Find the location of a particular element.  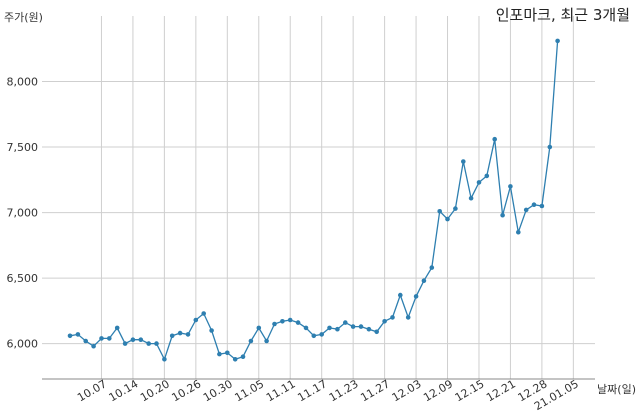

x-tick-label: 11.23 is located at coordinates (344, 390).